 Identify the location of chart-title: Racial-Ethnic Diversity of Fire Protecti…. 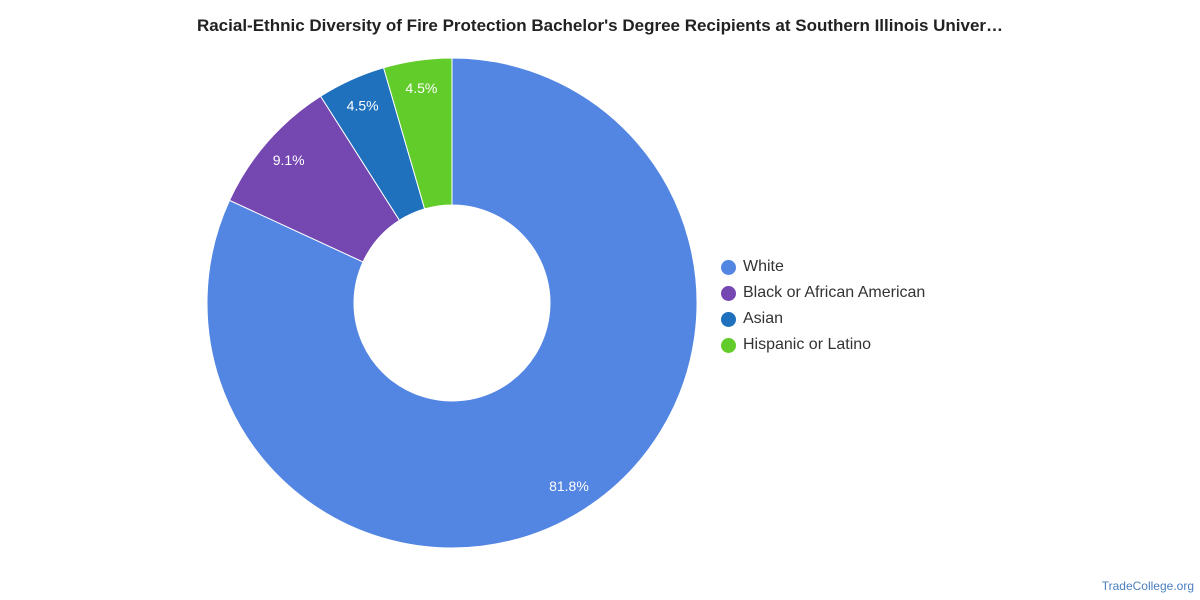
(600, 25).